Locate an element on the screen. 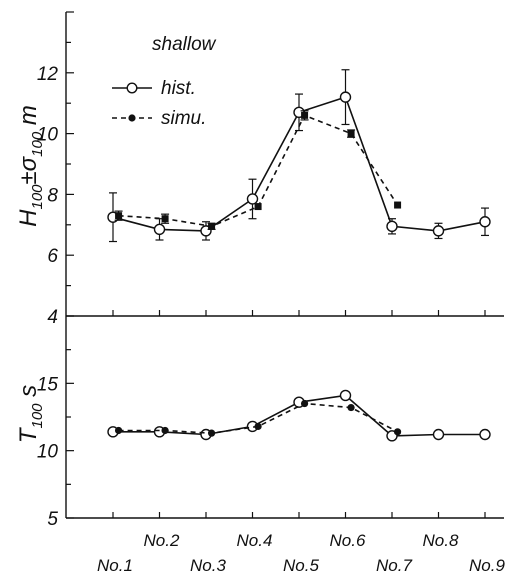 Image resolution: width=506 pixels, height=576 pixels. y-axis-title-height: H100±σ100 m is located at coordinates (30, 166).